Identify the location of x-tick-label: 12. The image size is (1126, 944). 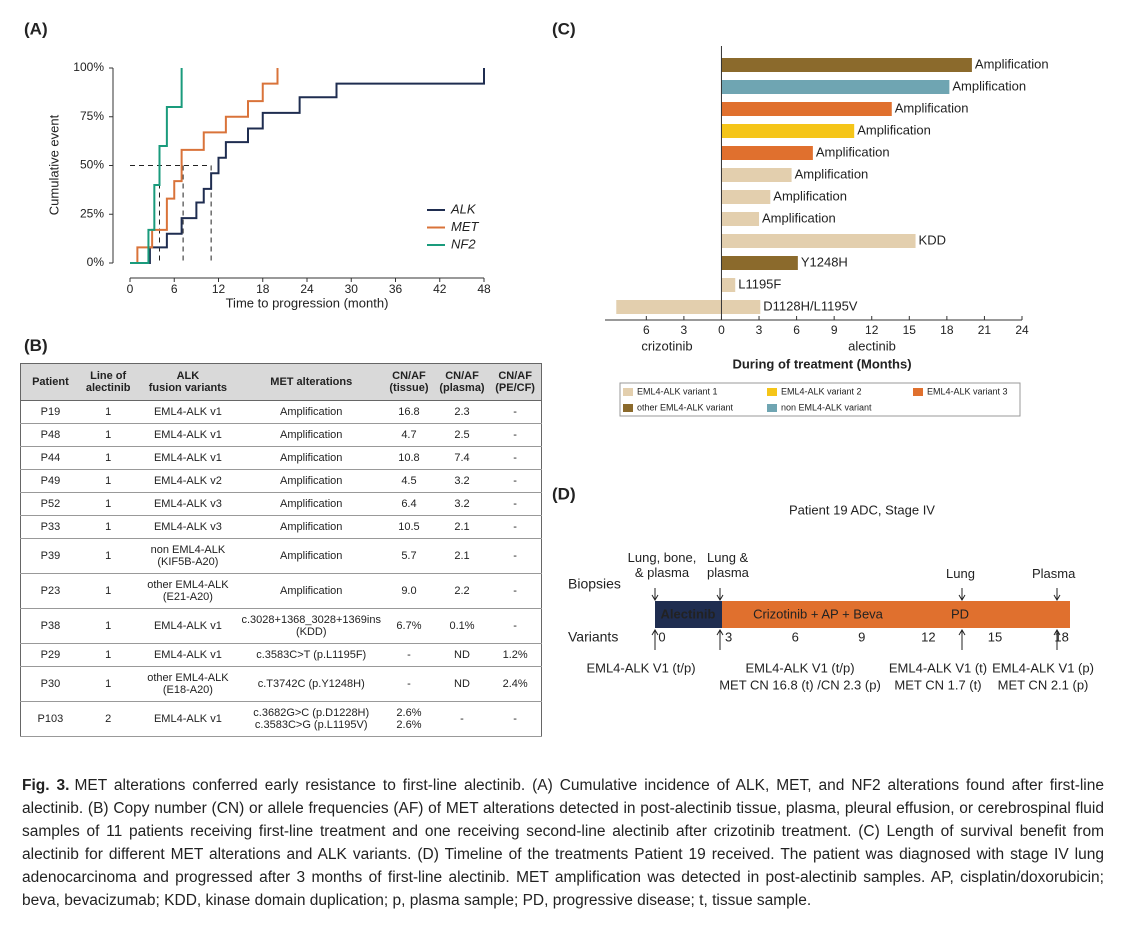
(219, 289).